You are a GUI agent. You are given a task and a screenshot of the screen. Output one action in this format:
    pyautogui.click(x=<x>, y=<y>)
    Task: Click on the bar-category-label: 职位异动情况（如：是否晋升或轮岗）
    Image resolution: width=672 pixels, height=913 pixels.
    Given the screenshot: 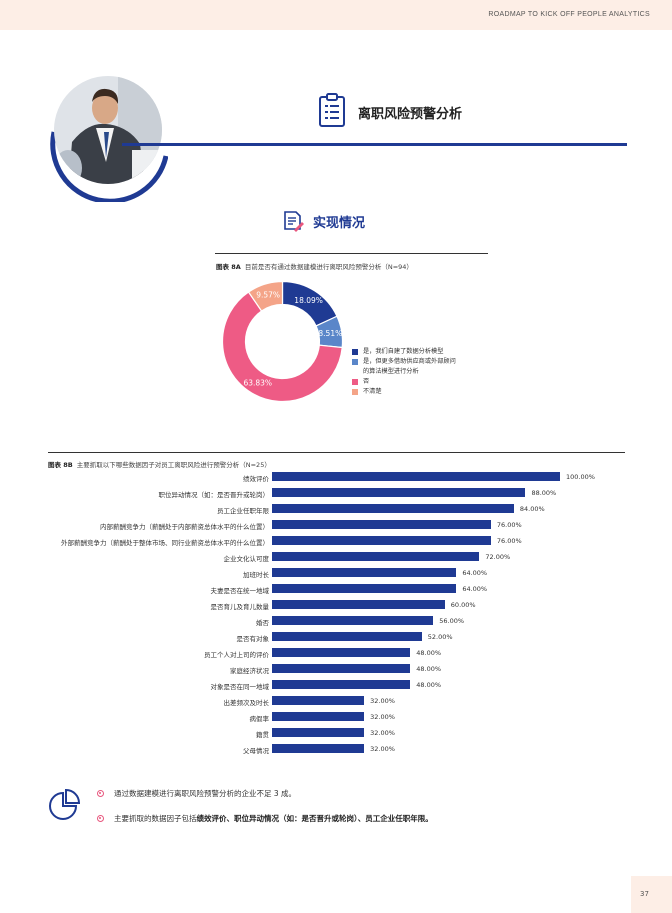 What is the action you would take?
    pyautogui.click(x=214, y=495)
    